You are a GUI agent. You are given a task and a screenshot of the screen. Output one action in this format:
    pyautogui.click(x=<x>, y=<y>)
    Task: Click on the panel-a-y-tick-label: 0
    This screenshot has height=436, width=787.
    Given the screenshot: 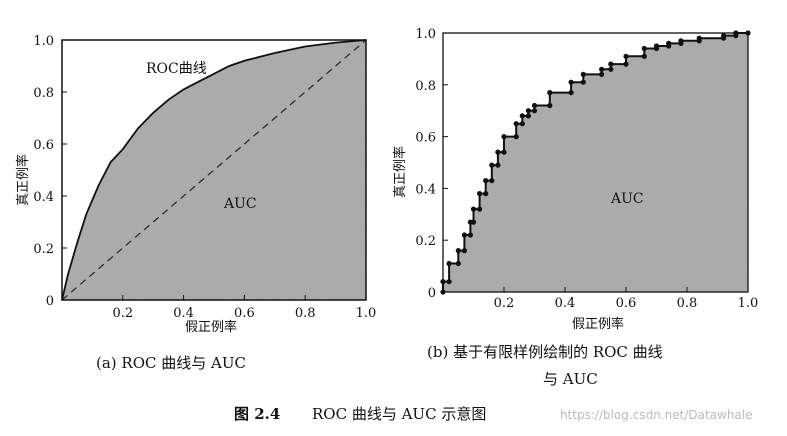 What is the action you would take?
    pyautogui.click(x=50, y=301)
    